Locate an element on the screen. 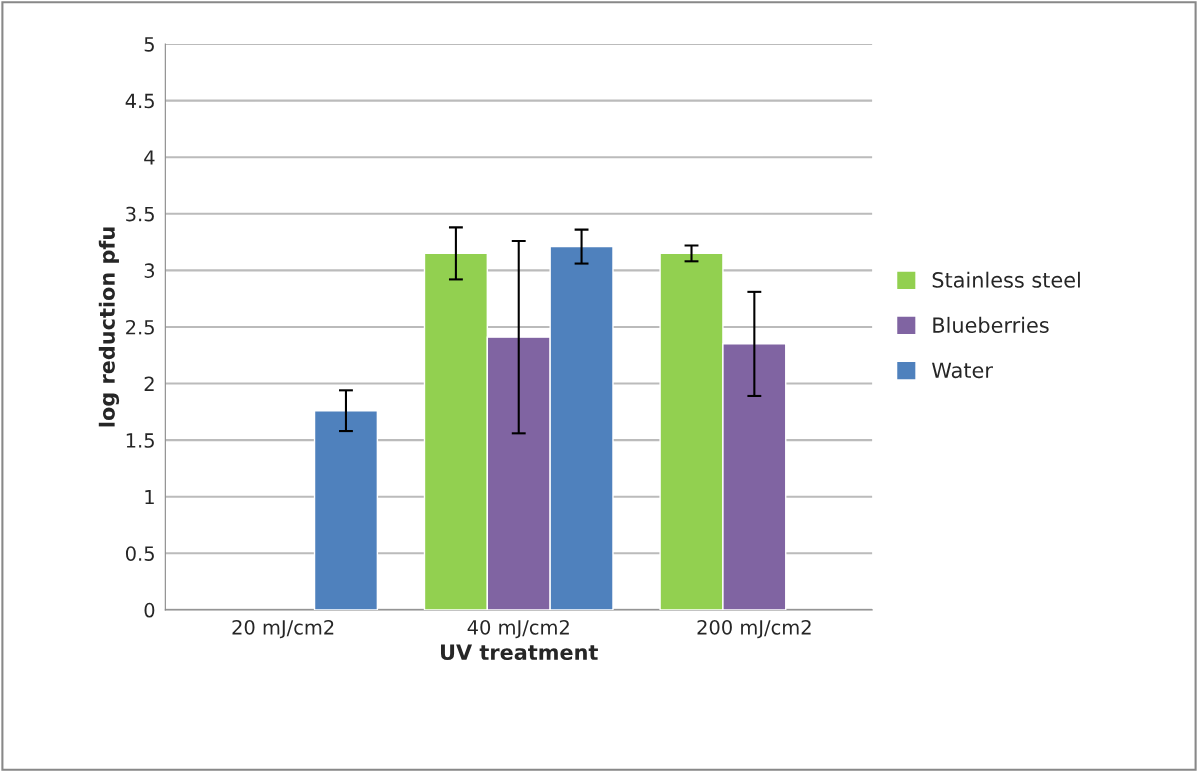  y-tick-label: 0.5 is located at coordinates (139, 553).